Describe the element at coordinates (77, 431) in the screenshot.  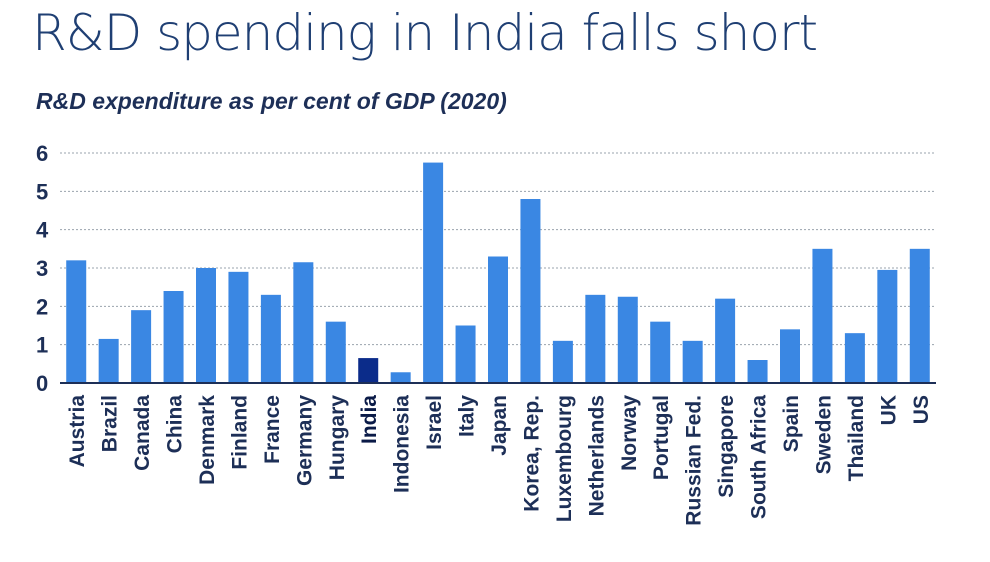
I see `x-tick-label: Austria` at that location.